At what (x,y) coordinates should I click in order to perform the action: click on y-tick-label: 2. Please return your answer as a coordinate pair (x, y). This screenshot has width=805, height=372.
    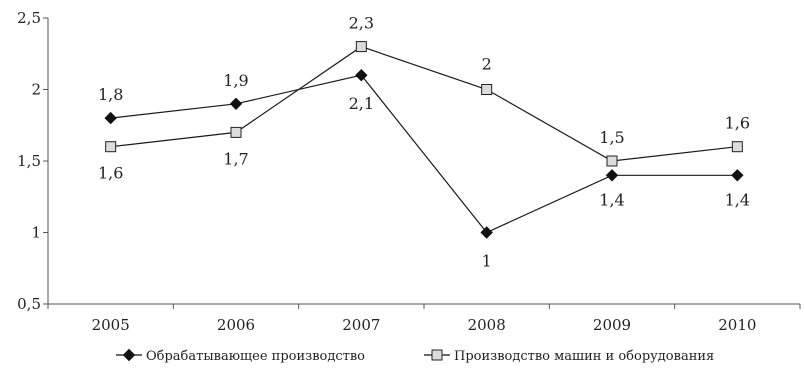
    Looking at the image, I should click on (36, 90).